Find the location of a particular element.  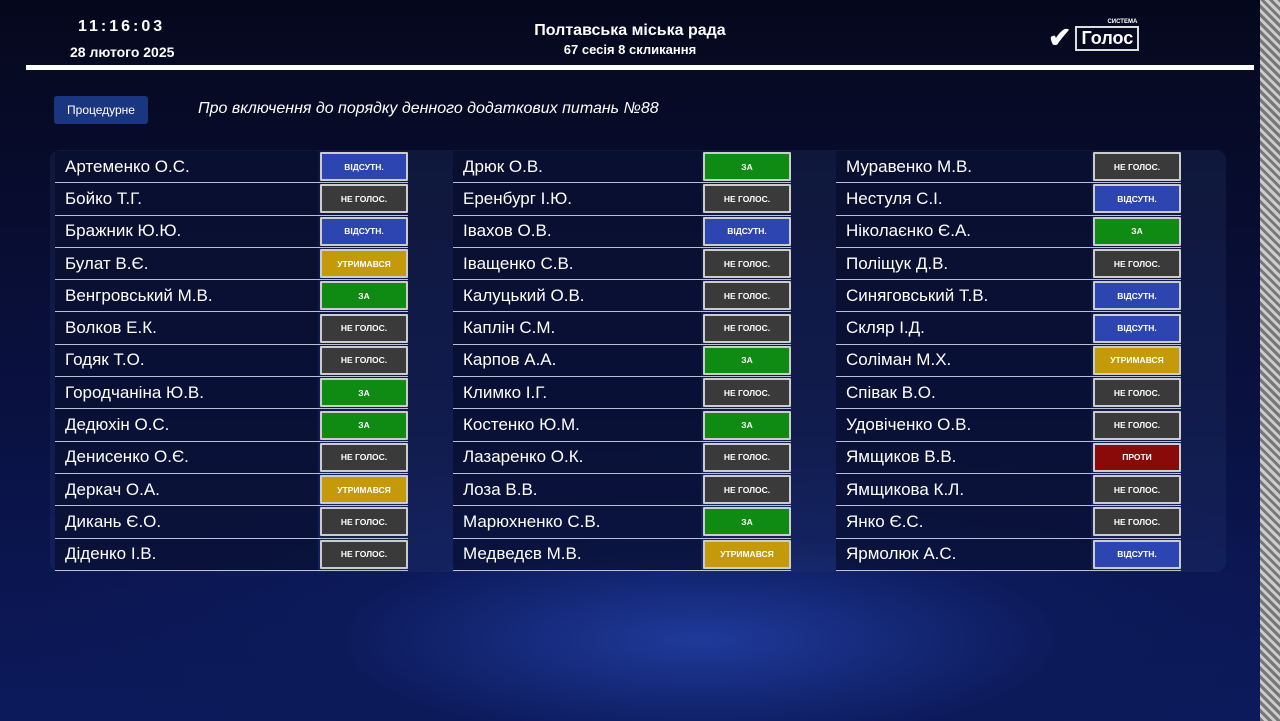

checkmark-icon: ✔ is located at coordinates (1060, 37).